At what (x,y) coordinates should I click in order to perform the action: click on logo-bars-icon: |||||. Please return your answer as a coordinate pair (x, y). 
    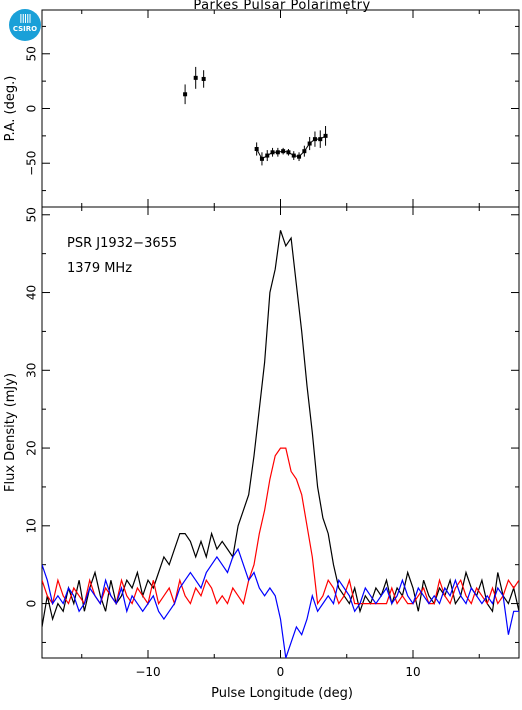
    Looking at the image, I should click on (25, 19).